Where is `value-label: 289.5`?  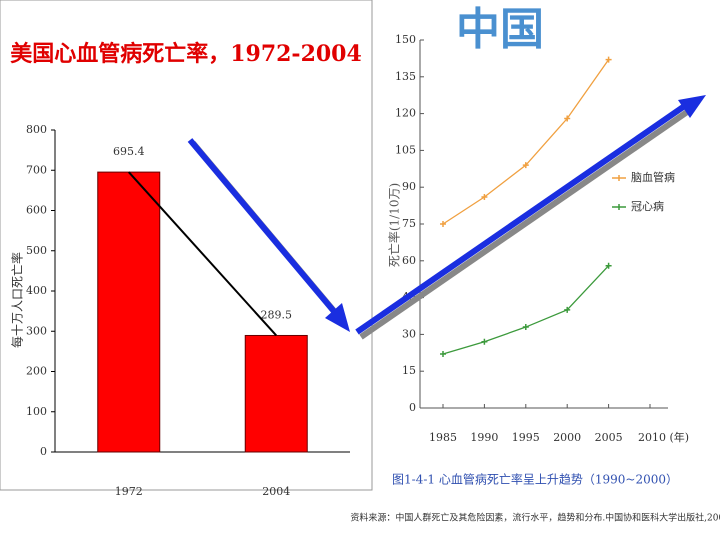 value-label: 289.5 is located at coordinates (277, 314).